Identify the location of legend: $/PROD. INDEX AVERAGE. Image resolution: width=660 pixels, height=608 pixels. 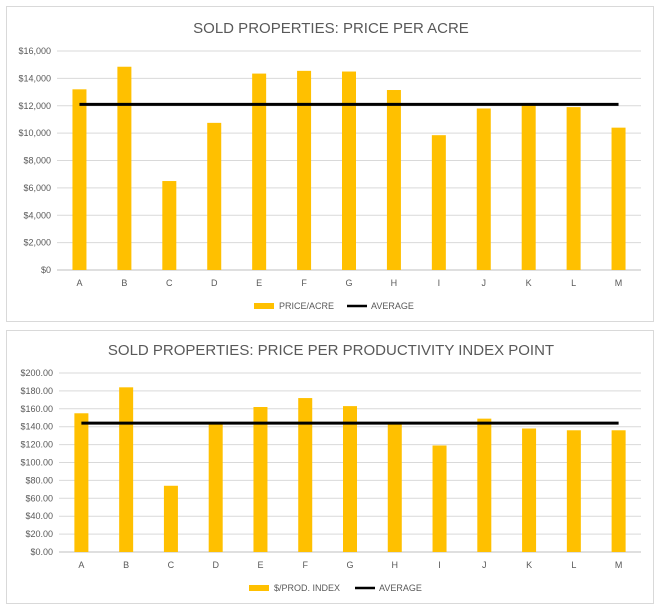
(335, 588).